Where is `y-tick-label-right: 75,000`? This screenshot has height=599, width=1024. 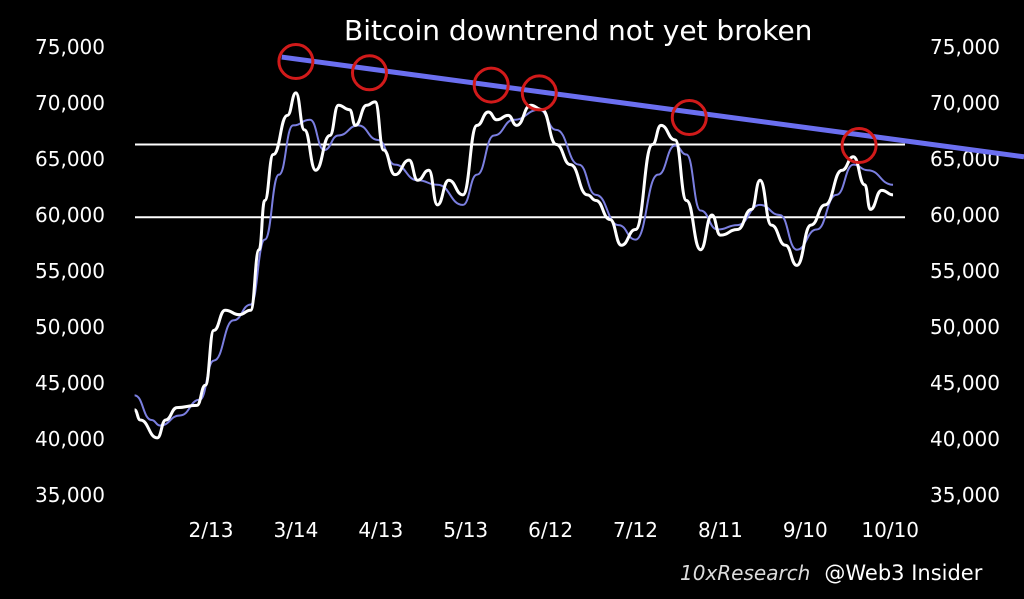
y-tick-label-right: 75,000 is located at coordinates (965, 47).